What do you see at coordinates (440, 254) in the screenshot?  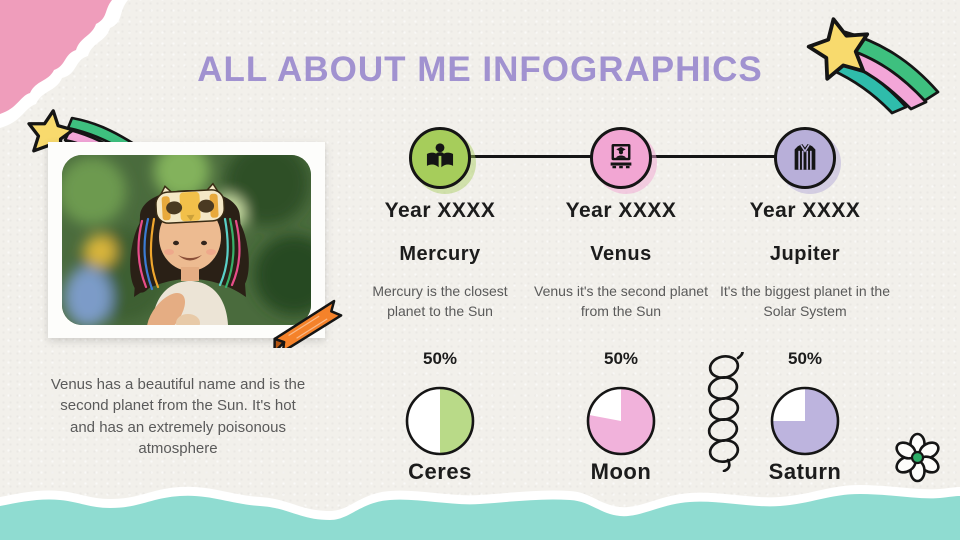 I see `planet-name-mercury: Mercury` at bounding box center [440, 254].